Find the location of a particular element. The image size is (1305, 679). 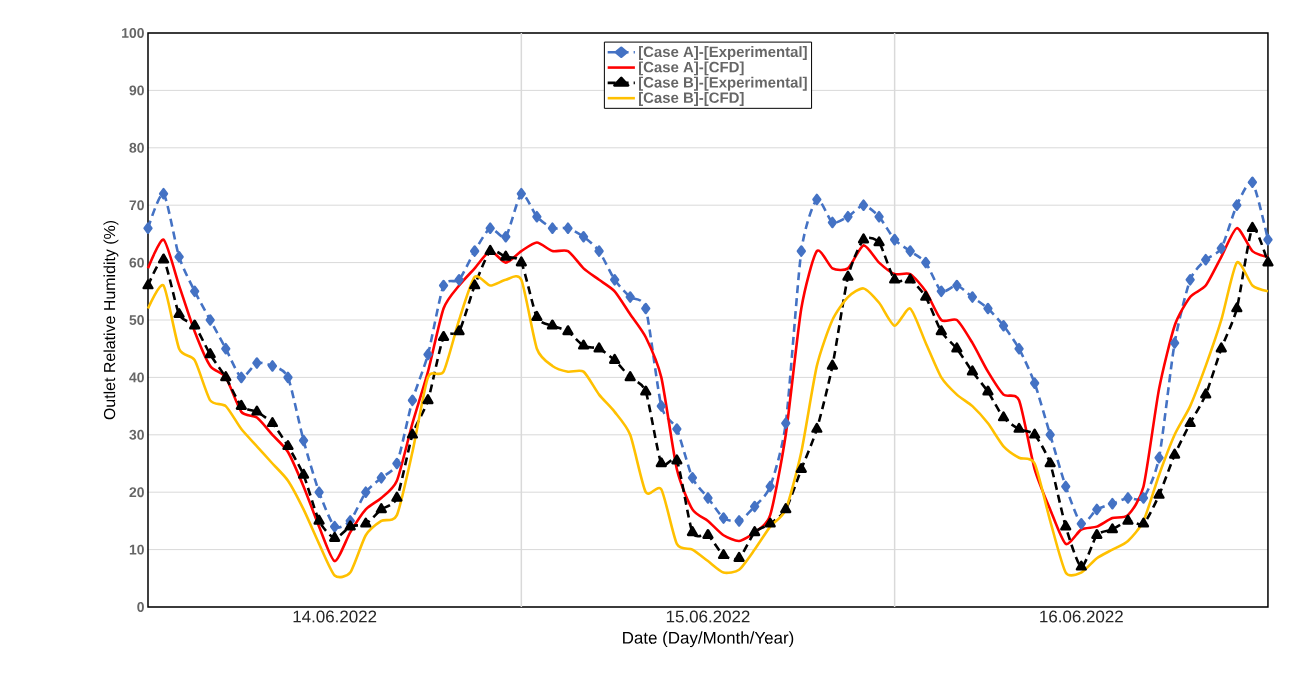

legend-label: [Case B]-[Experimental] is located at coordinates (723, 83).